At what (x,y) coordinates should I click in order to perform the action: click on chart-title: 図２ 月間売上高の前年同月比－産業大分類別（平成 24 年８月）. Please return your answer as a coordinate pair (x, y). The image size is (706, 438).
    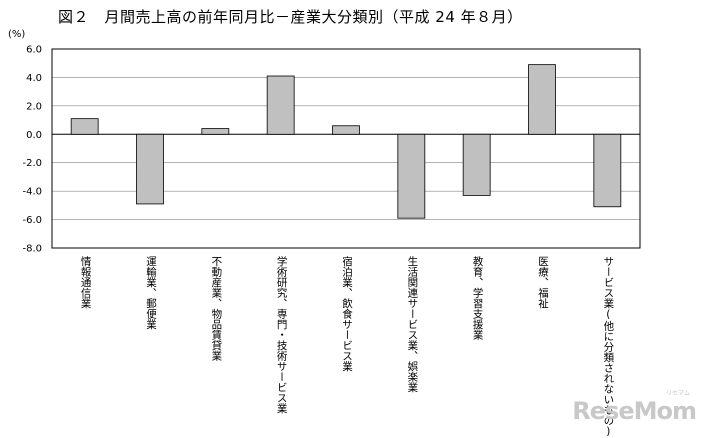
    Looking at the image, I should click on (290, 17).